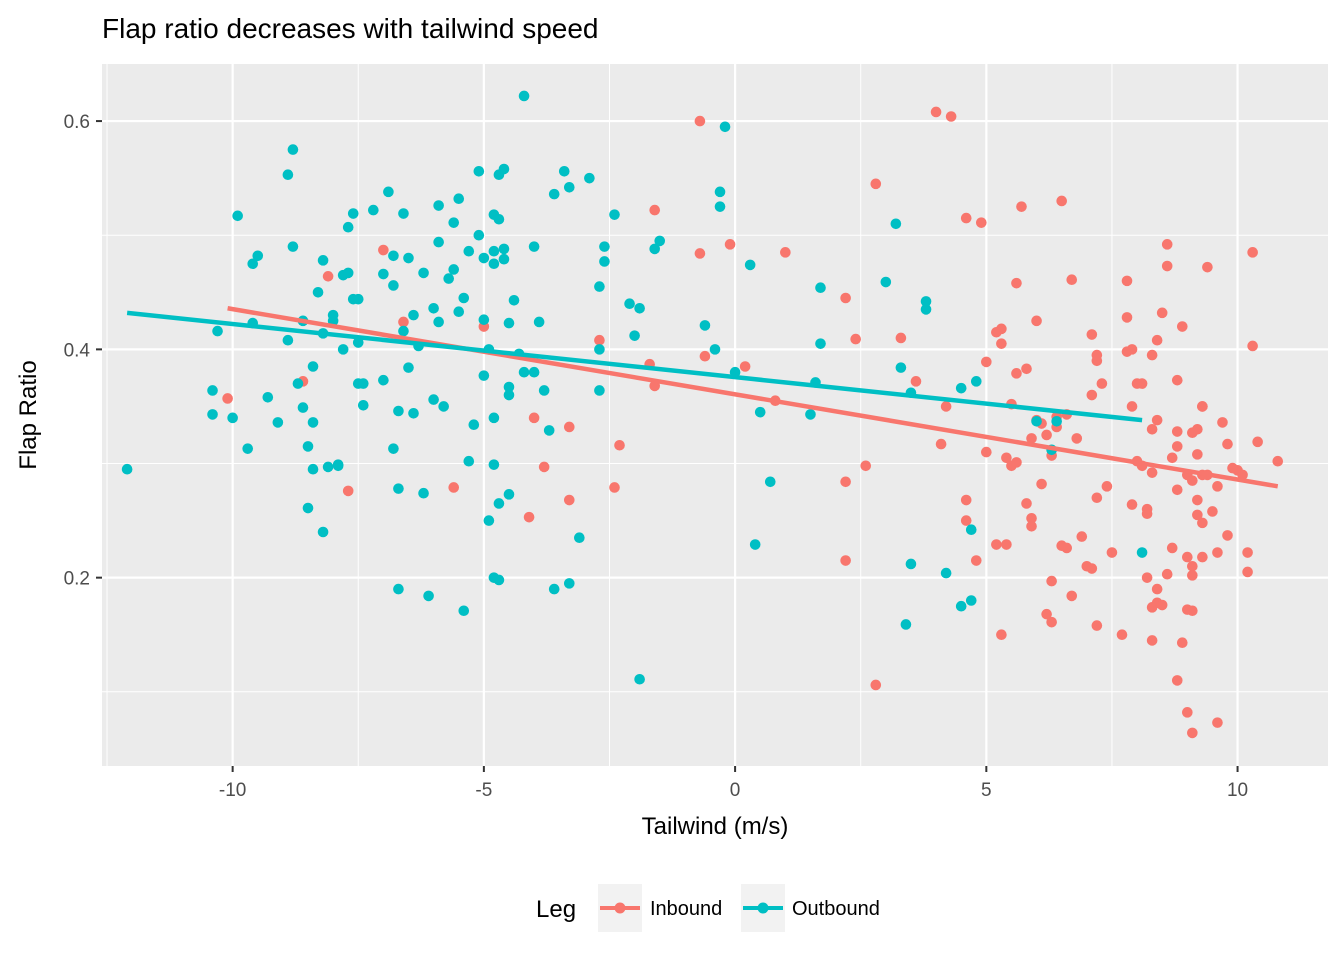  I want to click on legend-title: Leg, so click(556, 909).